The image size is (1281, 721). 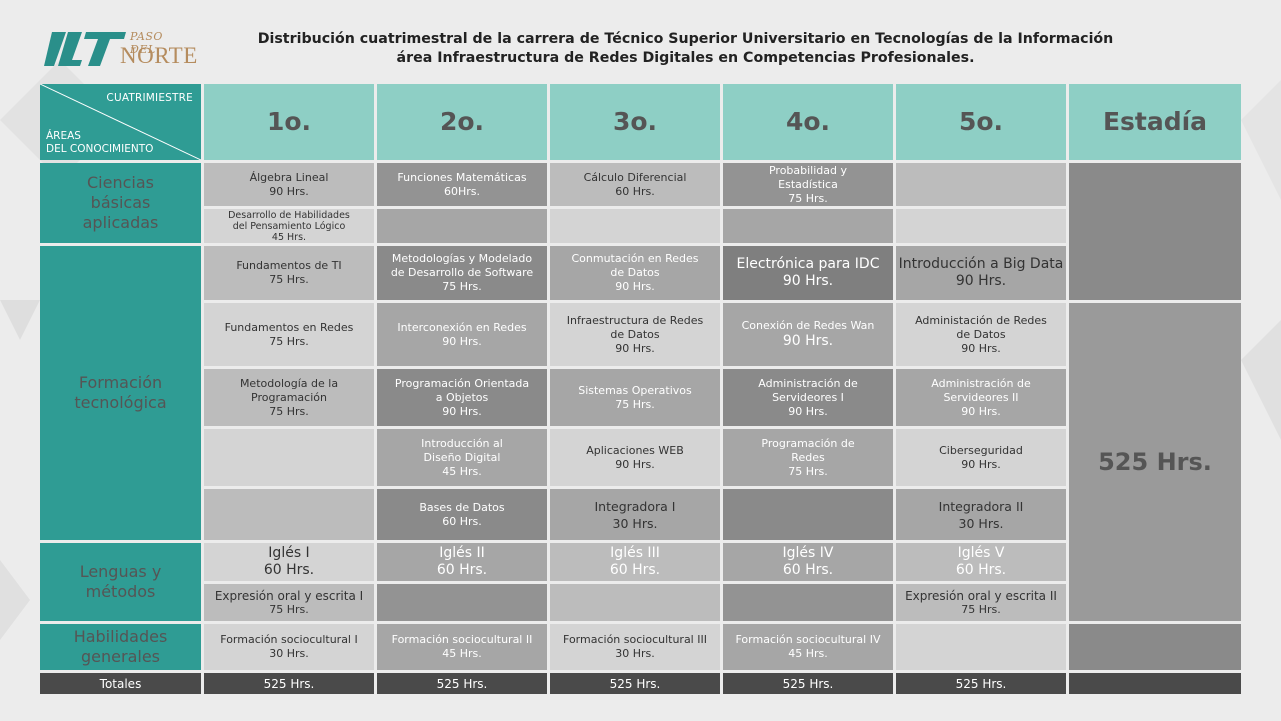 I want to click on course-name: Electrónica para IDC, so click(x=808, y=264).